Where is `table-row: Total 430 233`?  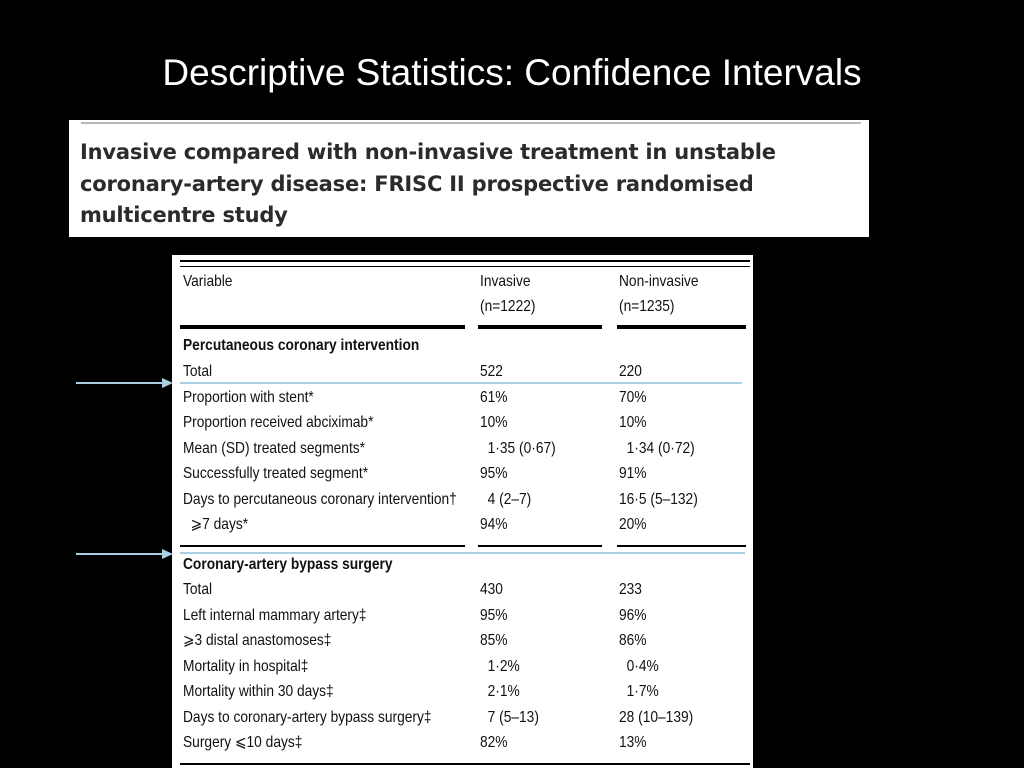 table-row: Total 430 233 is located at coordinates (462, 590).